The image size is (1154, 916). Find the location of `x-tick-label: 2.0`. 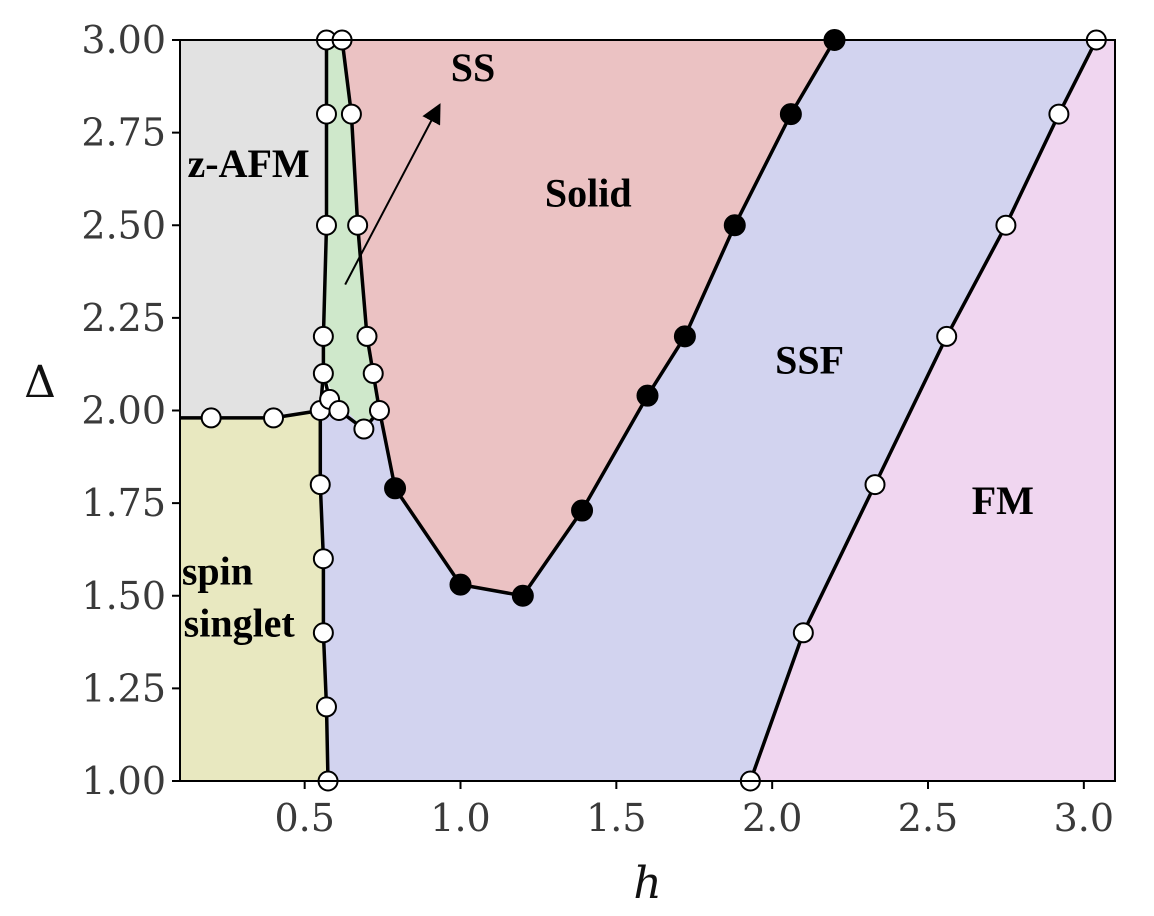

x-tick-label: 2.0 is located at coordinates (772, 818).